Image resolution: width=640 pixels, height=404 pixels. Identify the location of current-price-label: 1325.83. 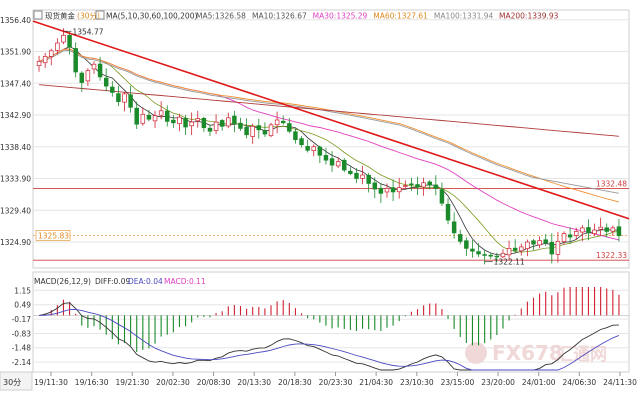
(53, 235).